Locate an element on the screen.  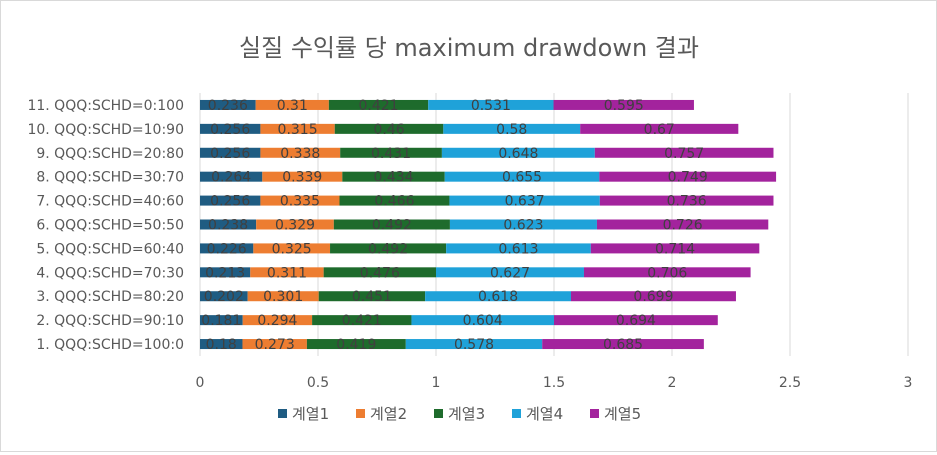
x-tick-label: 0.5 is located at coordinates (318, 383).